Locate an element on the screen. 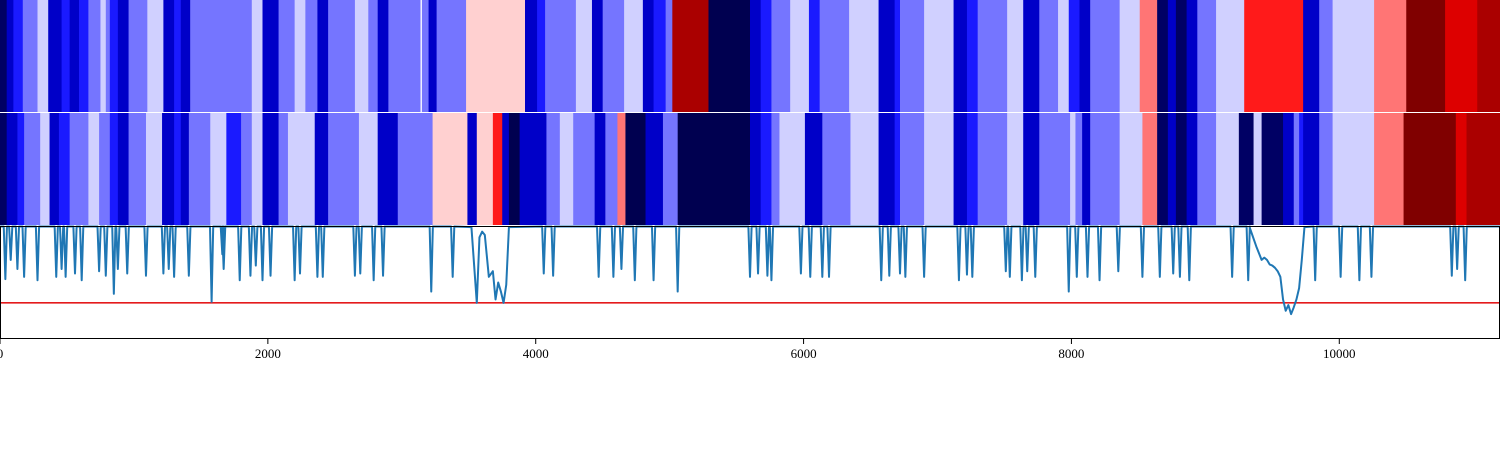 The height and width of the screenshot is (450, 1500). x-tick-label-6000: 6000 is located at coordinates (804, 353).